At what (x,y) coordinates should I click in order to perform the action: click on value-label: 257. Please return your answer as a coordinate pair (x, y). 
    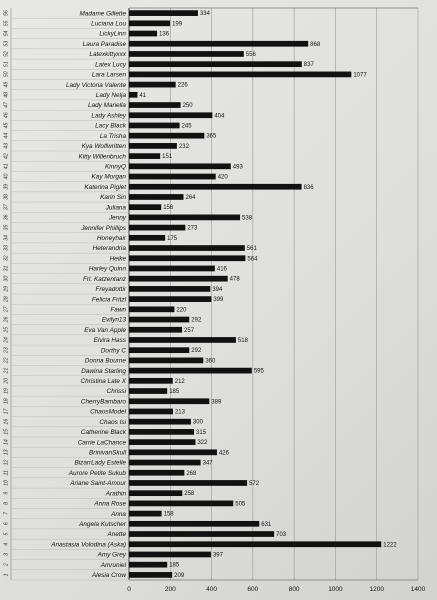
    Looking at the image, I should click on (189, 331).